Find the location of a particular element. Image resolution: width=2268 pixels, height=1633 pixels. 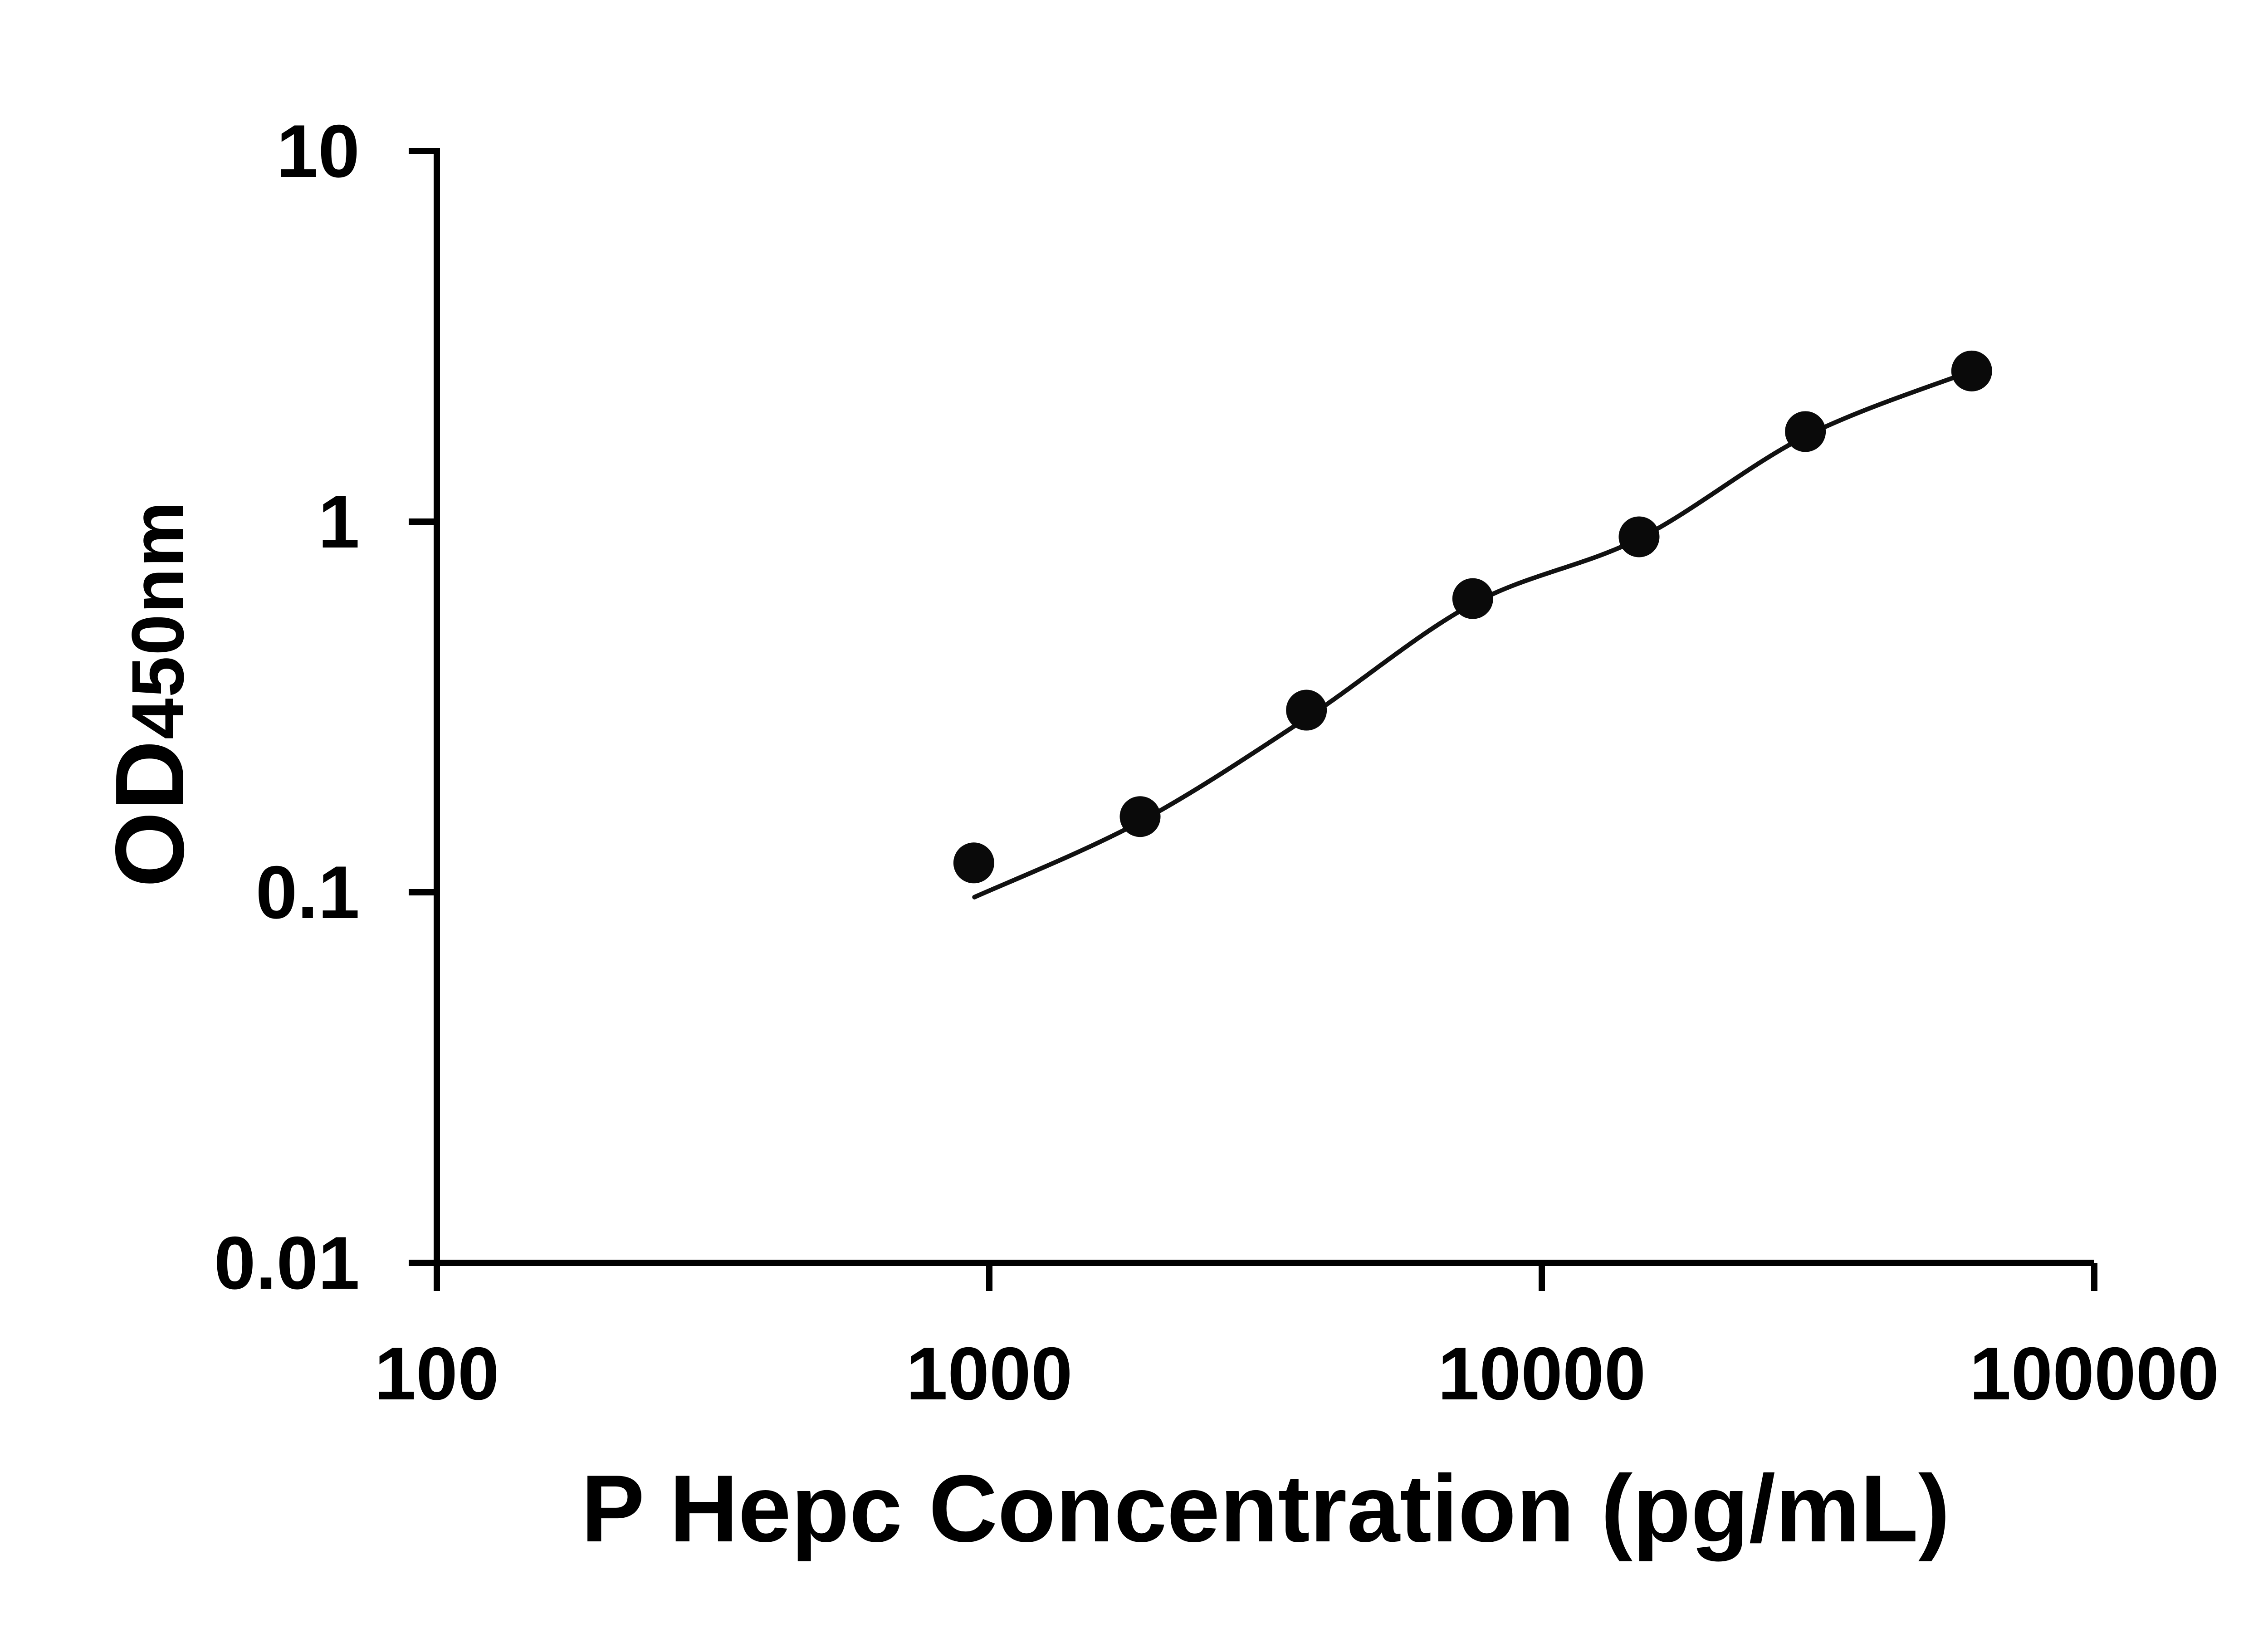

x-axis-title: P Hepc Concentration (pg/mL) is located at coordinates (1265, 1508).